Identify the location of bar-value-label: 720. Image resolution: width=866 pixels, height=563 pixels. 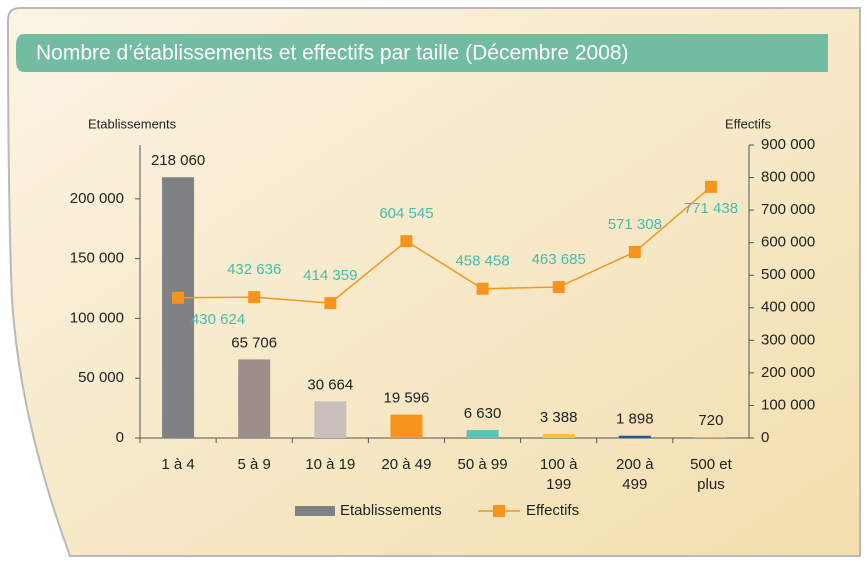
(710, 420).